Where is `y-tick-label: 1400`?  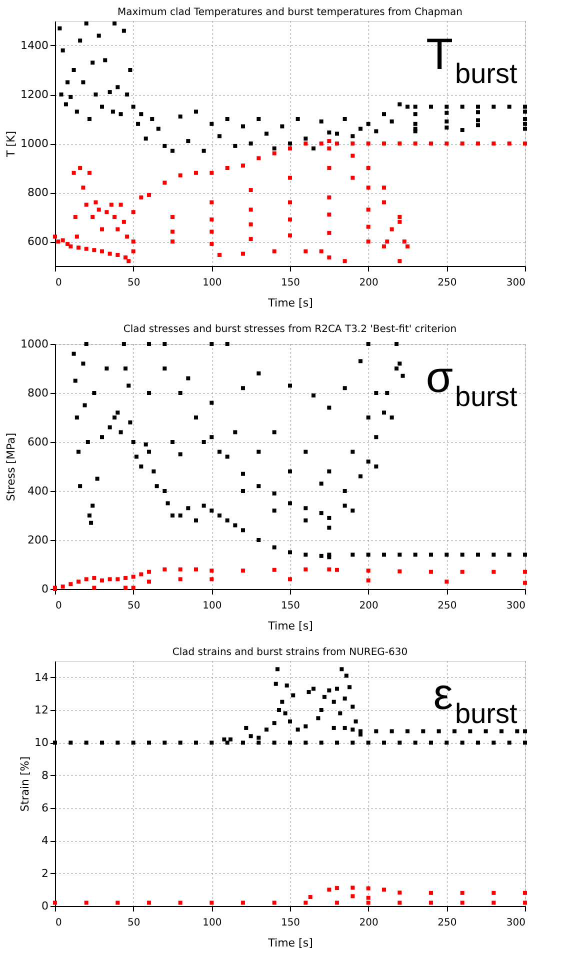
y-tick-label: 1400 is located at coordinates (34, 45).